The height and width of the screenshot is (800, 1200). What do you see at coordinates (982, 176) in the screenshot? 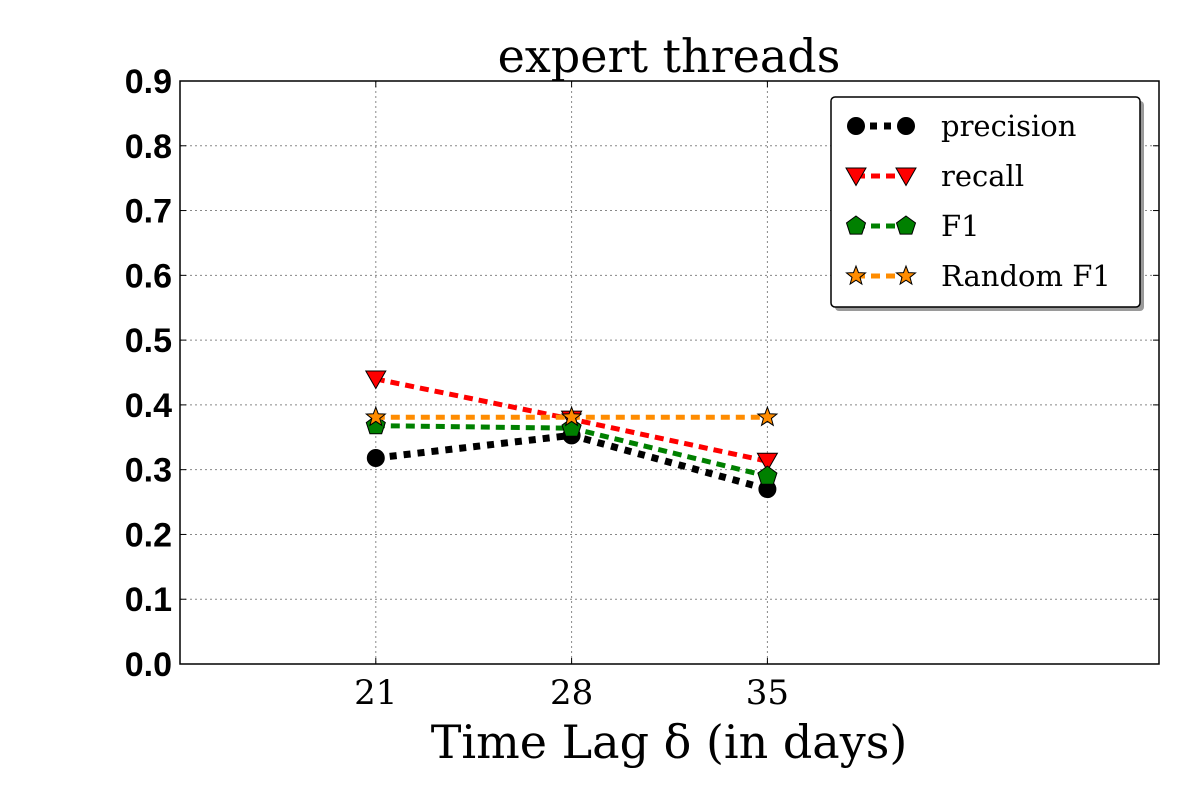
I see `legend-label: recall` at bounding box center [982, 176].